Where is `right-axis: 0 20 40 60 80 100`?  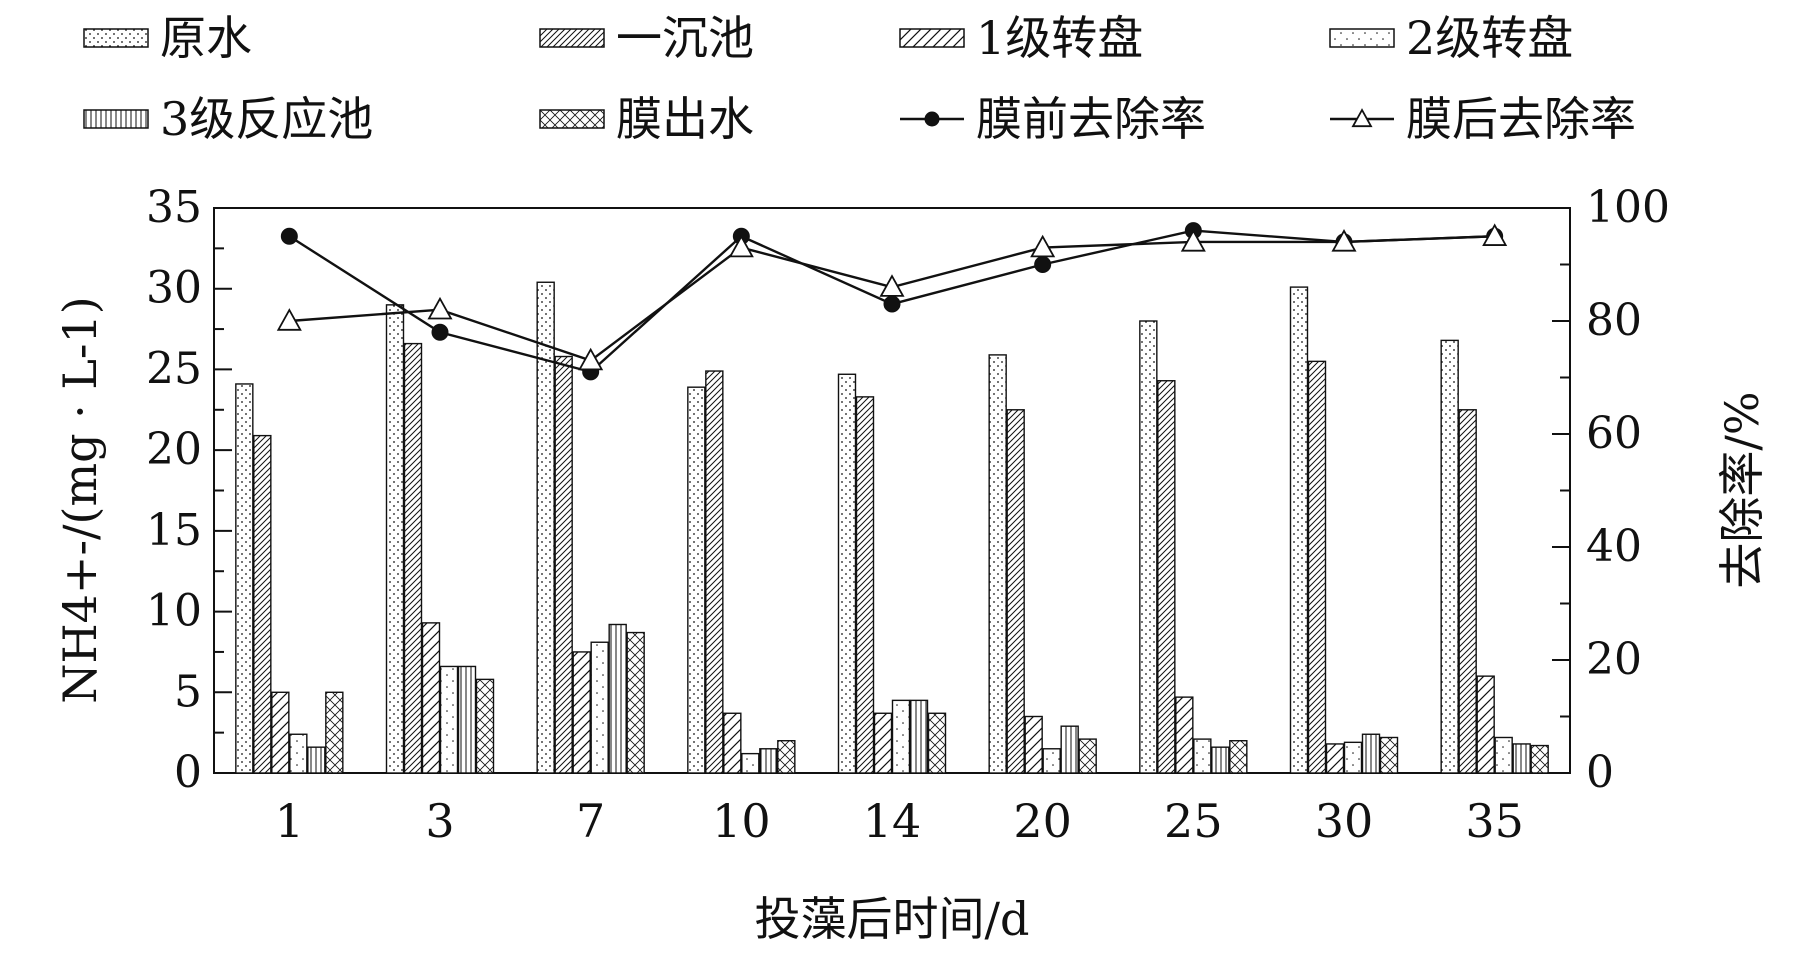
right-axis: 0 20 40 60 80 100 is located at coordinates (1611, 490).